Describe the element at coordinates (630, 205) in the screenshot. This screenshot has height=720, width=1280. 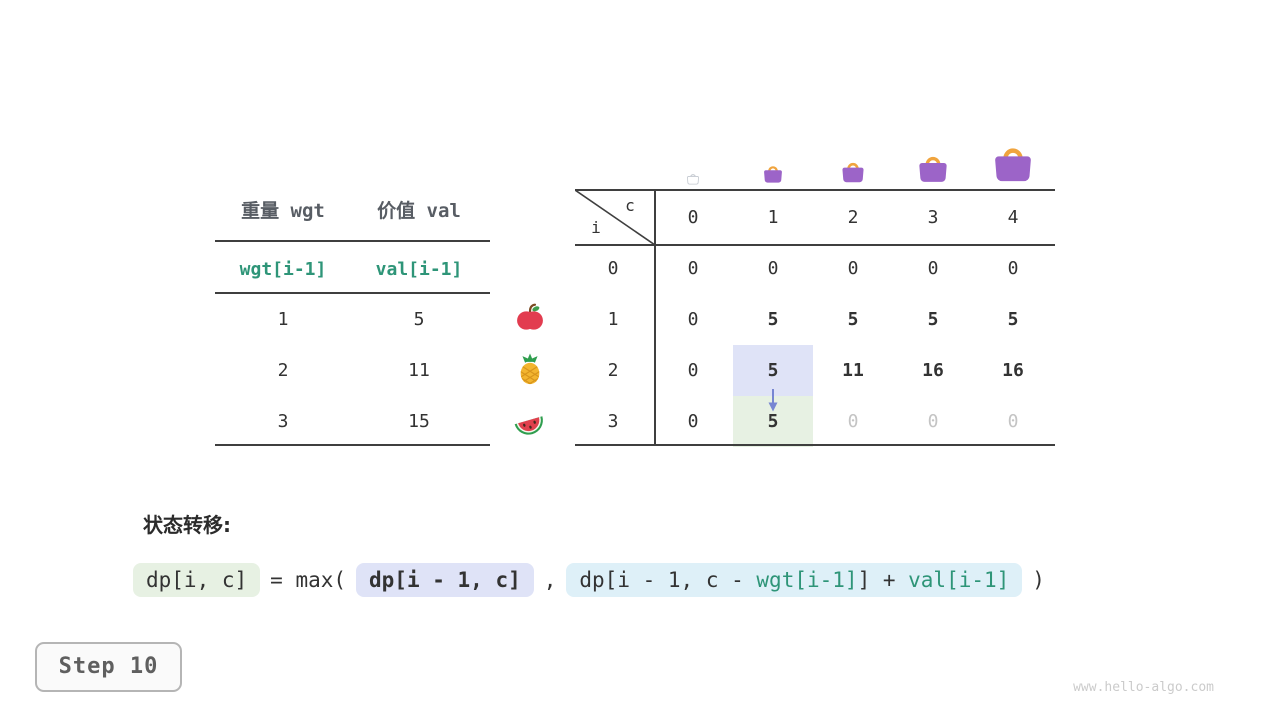
I see `corner-col-var: c` at that location.